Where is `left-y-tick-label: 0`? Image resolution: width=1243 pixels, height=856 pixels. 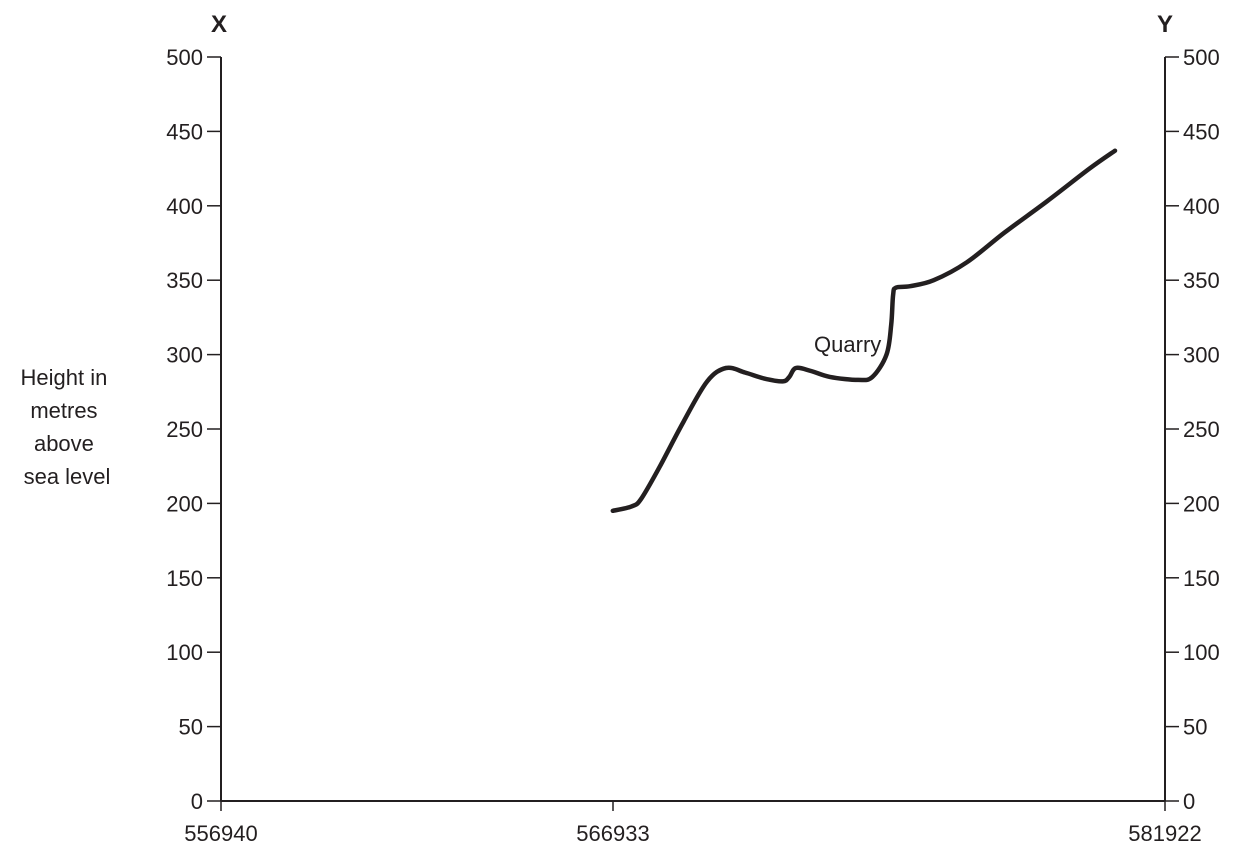 left-y-tick-label: 0 is located at coordinates (197, 801).